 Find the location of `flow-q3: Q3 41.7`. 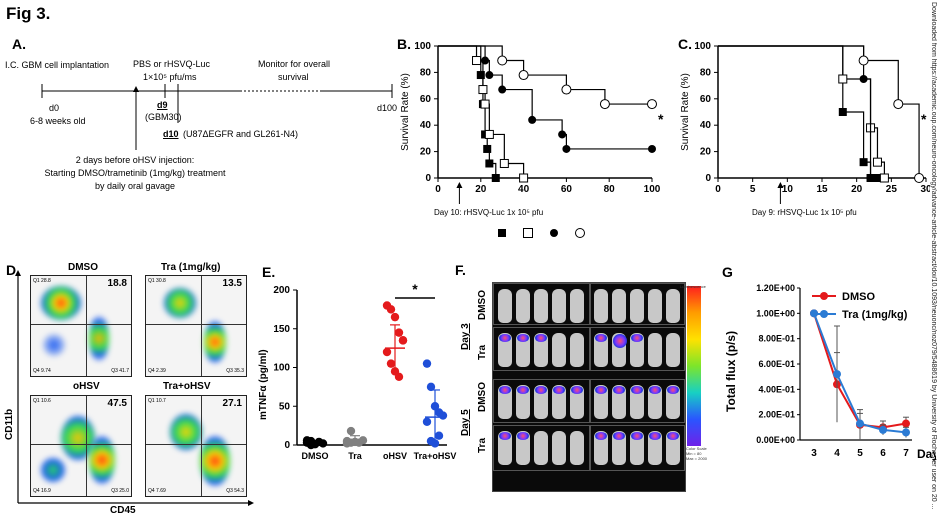

flow-q3: Q3 41.7 is located at coordinates (120, 371).